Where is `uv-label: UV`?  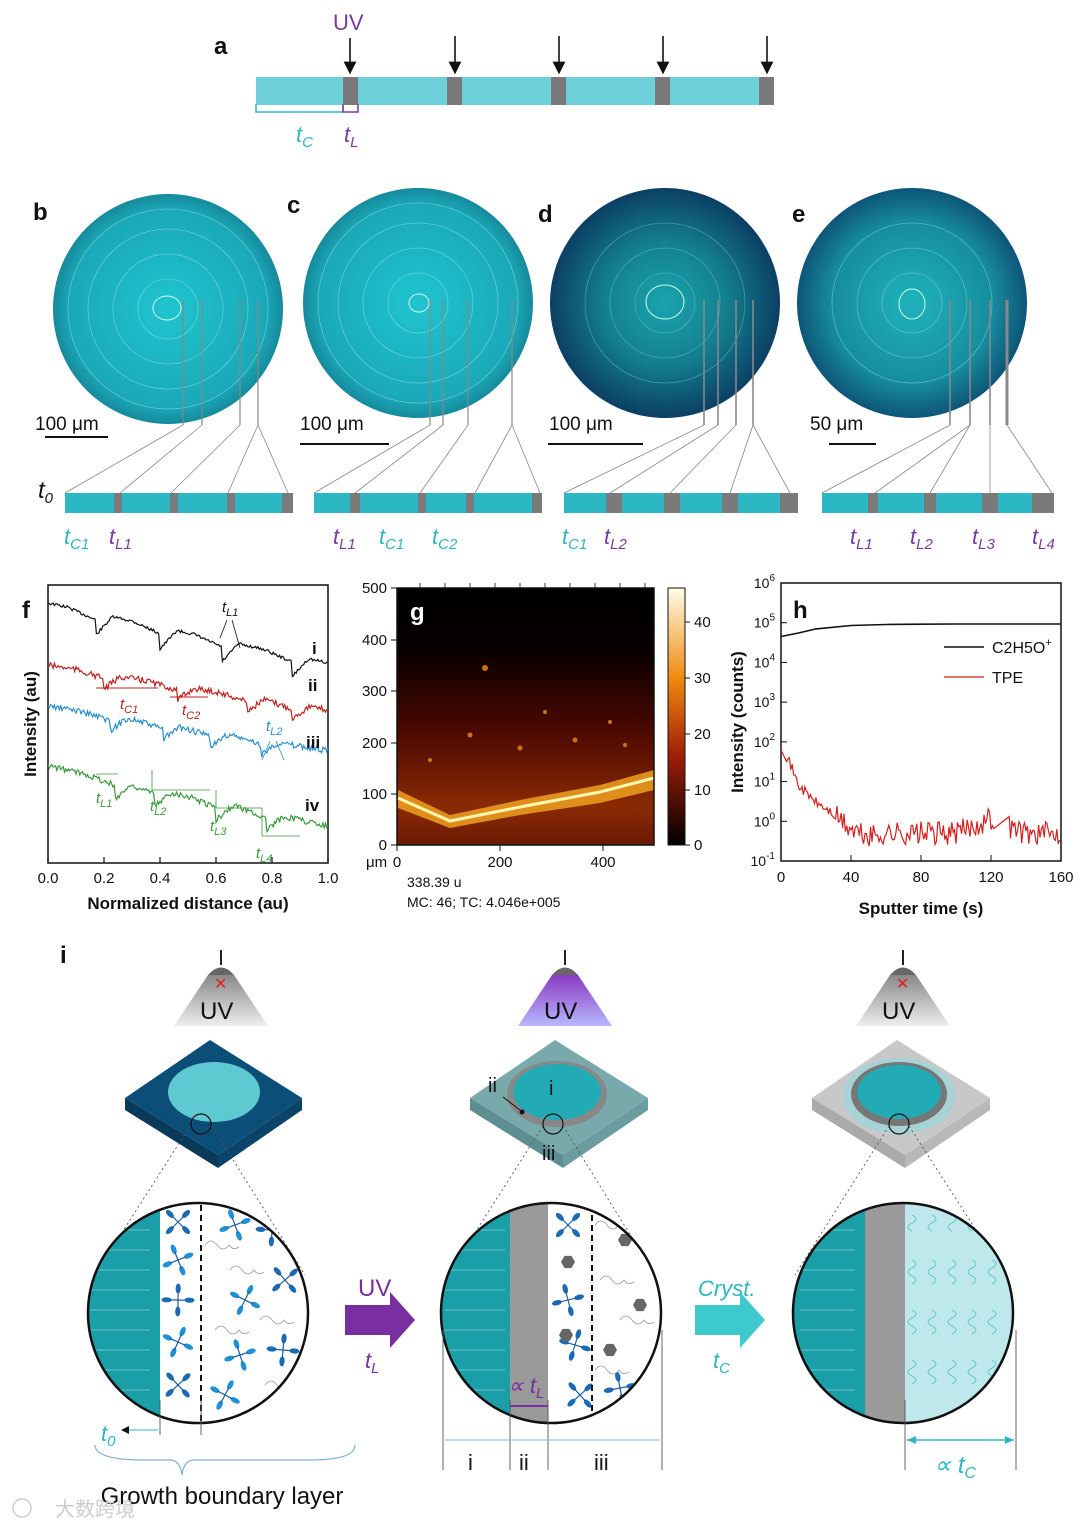 uv-label: UV is located at coordinates (348, 22).